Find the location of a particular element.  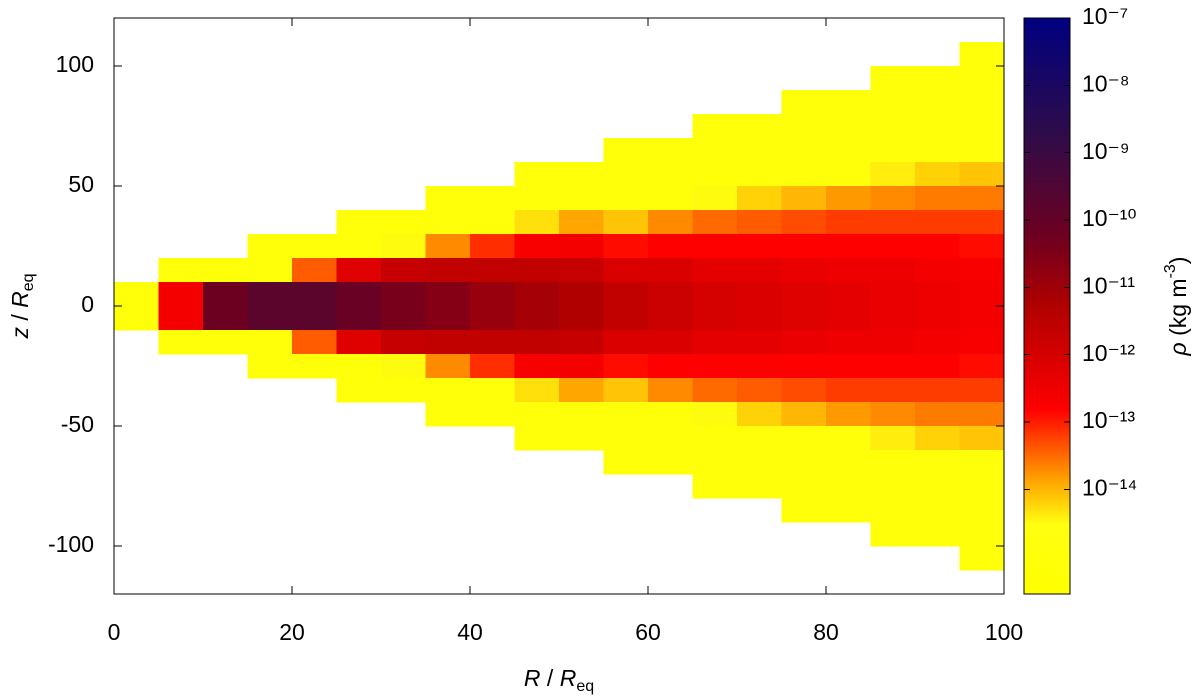

c-label-part: ρ is located at coordinates (1178, 349).